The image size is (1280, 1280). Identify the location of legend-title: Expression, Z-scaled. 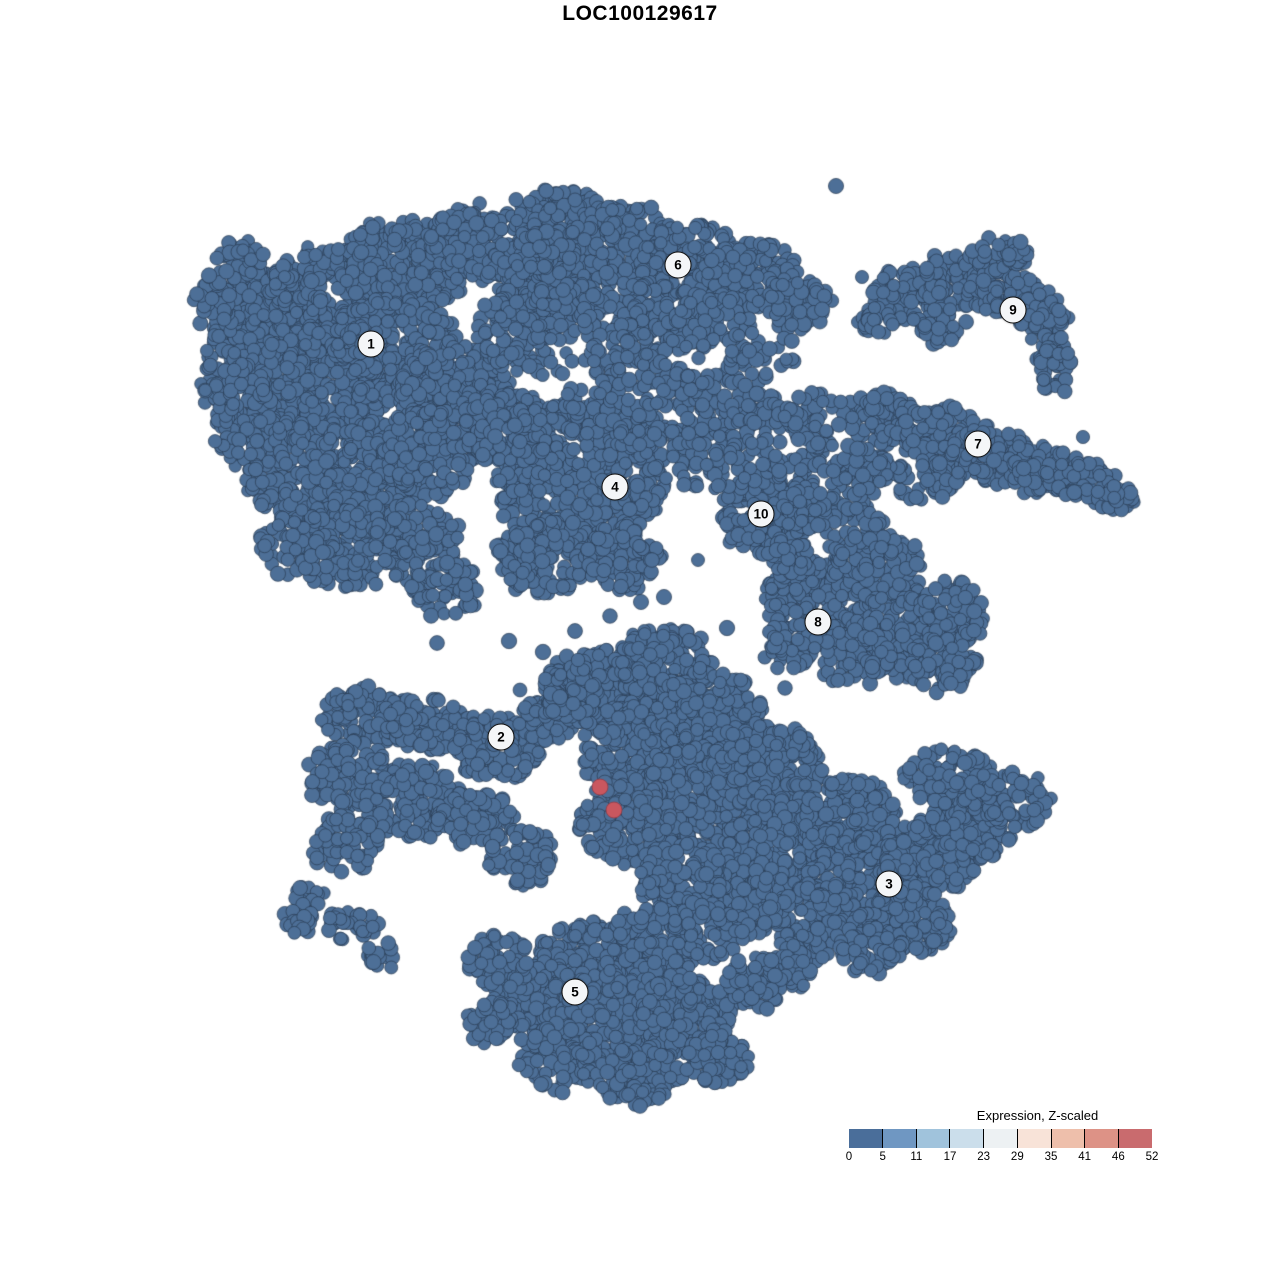
(1037, 1115).